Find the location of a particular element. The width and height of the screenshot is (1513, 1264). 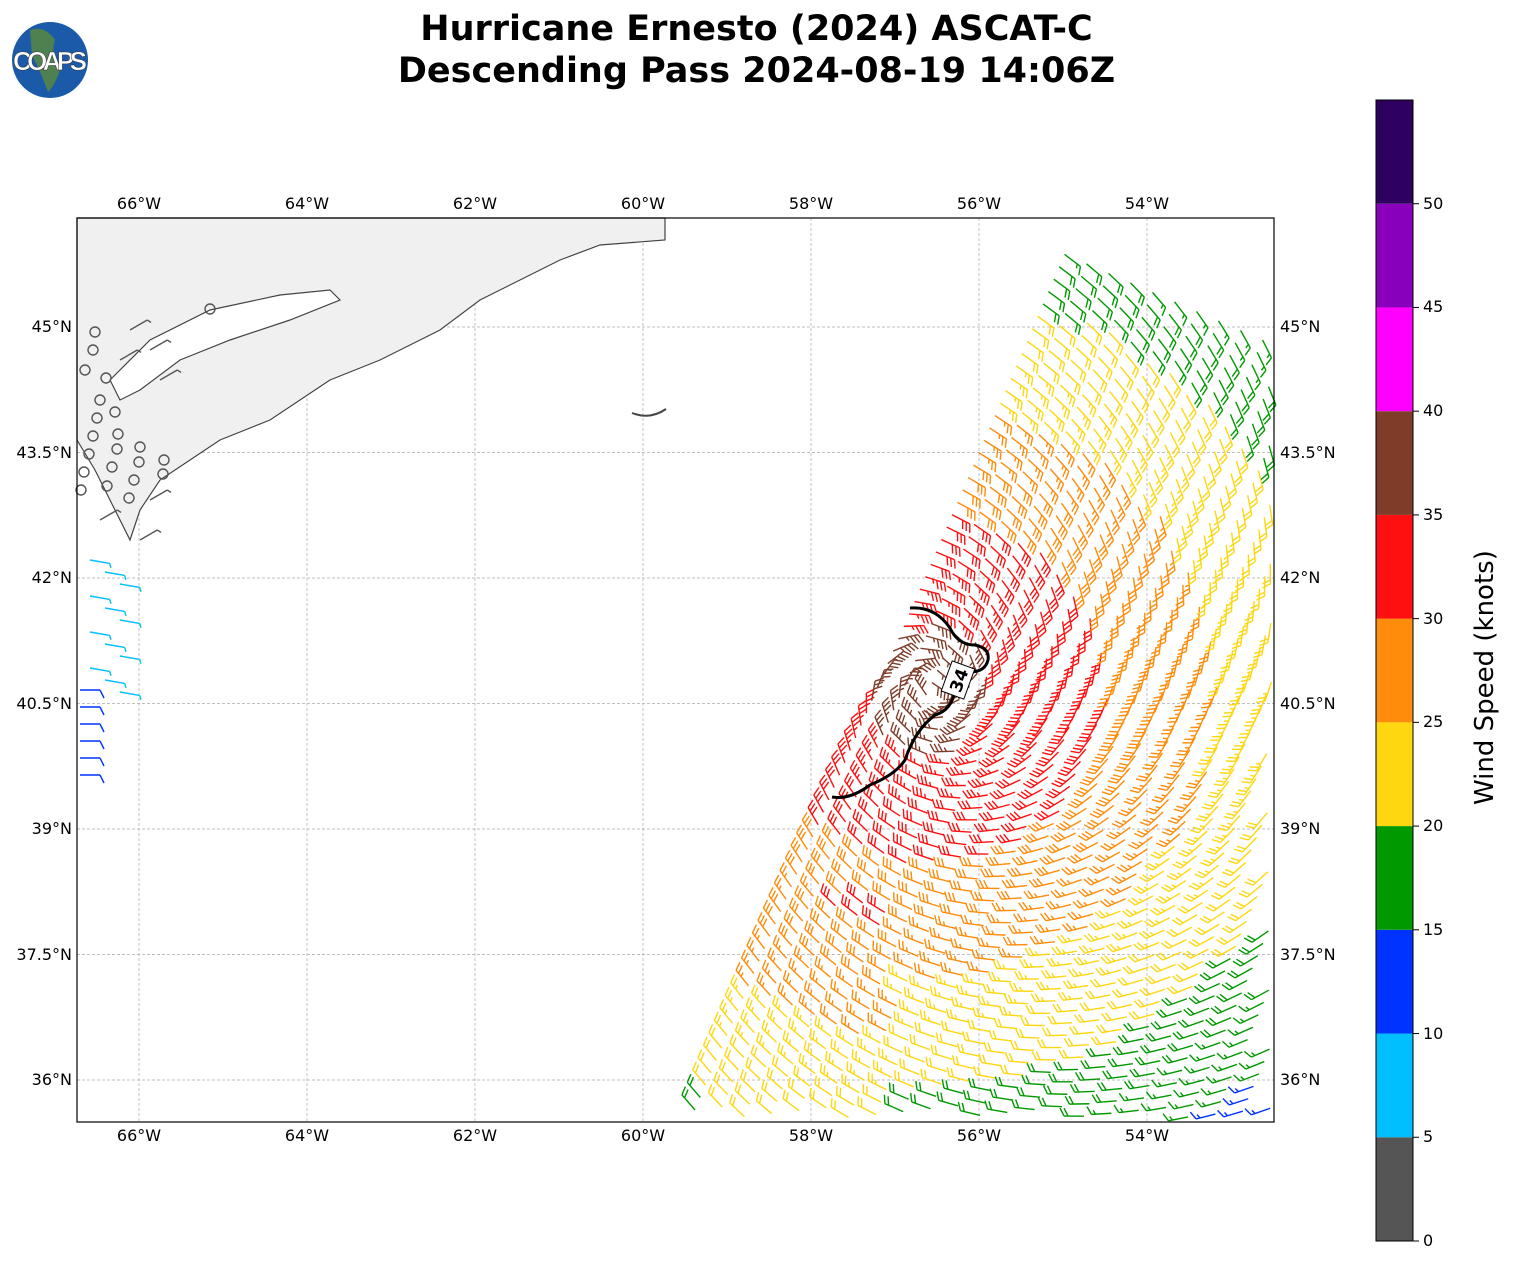

colorbar-tick: 45 is located at coordinates (1433, 307).